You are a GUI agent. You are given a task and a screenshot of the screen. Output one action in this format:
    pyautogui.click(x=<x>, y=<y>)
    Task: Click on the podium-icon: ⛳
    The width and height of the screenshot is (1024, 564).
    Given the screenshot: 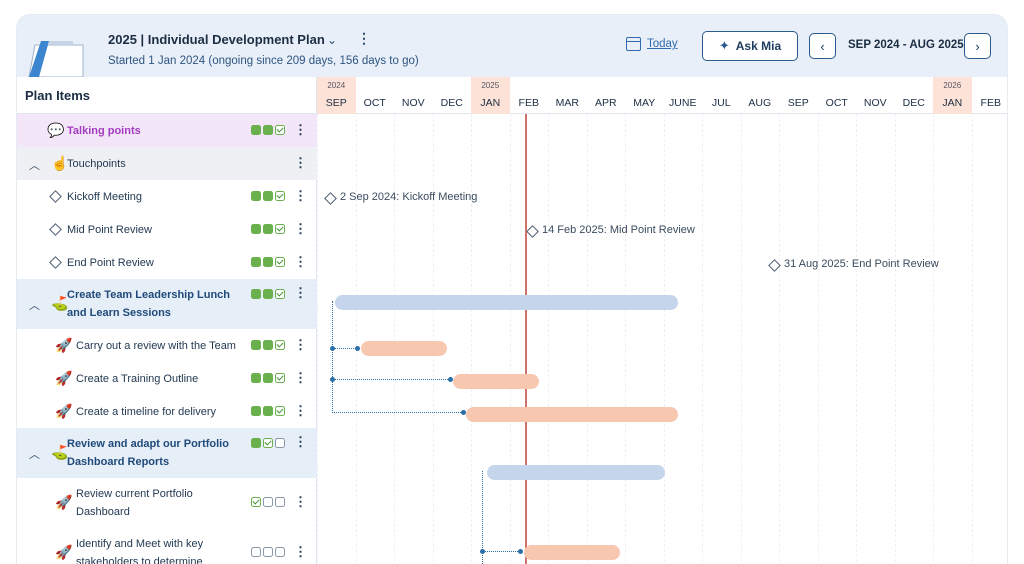 What is the action you would take?
    pyautogui.click(x=60, y=303)
    